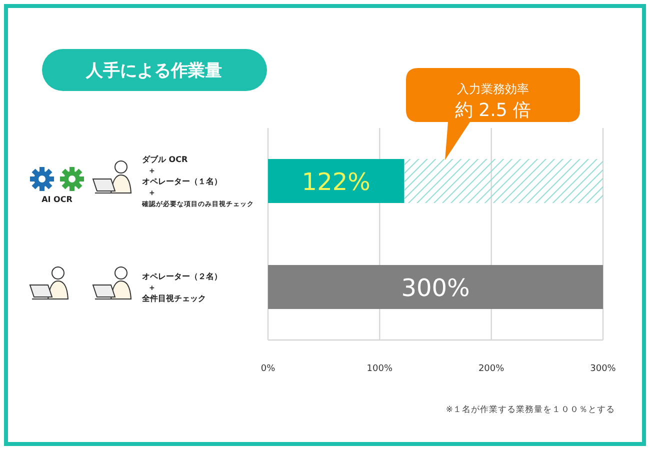 This screenshot has height=450, width=650. I want to click on x-tick-label: 300%, so click(603, 369).